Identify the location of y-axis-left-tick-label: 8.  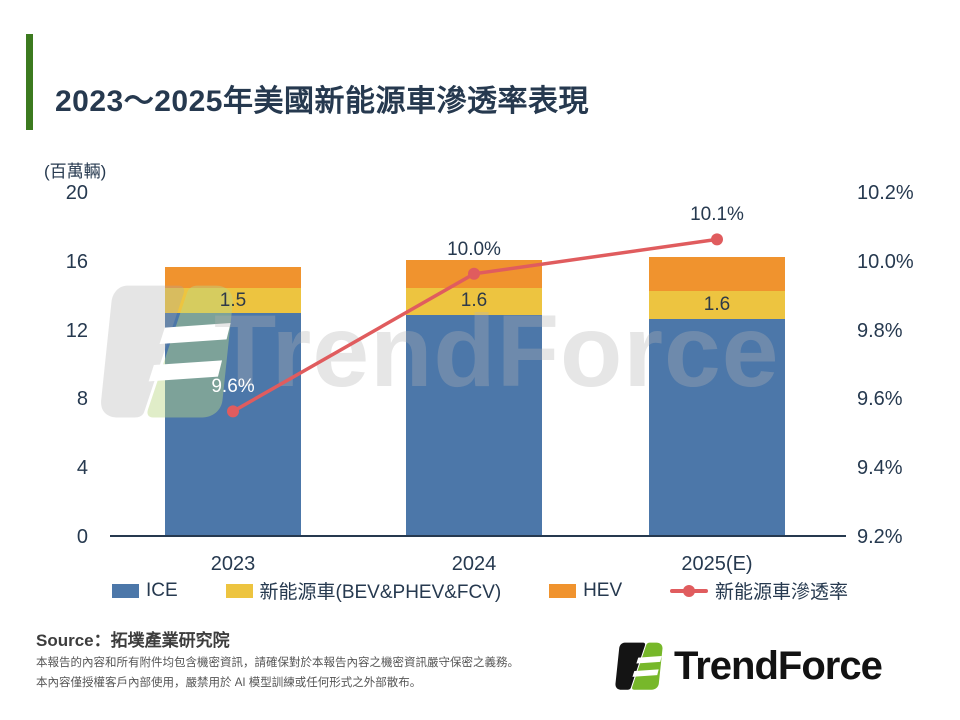
(82, 399).